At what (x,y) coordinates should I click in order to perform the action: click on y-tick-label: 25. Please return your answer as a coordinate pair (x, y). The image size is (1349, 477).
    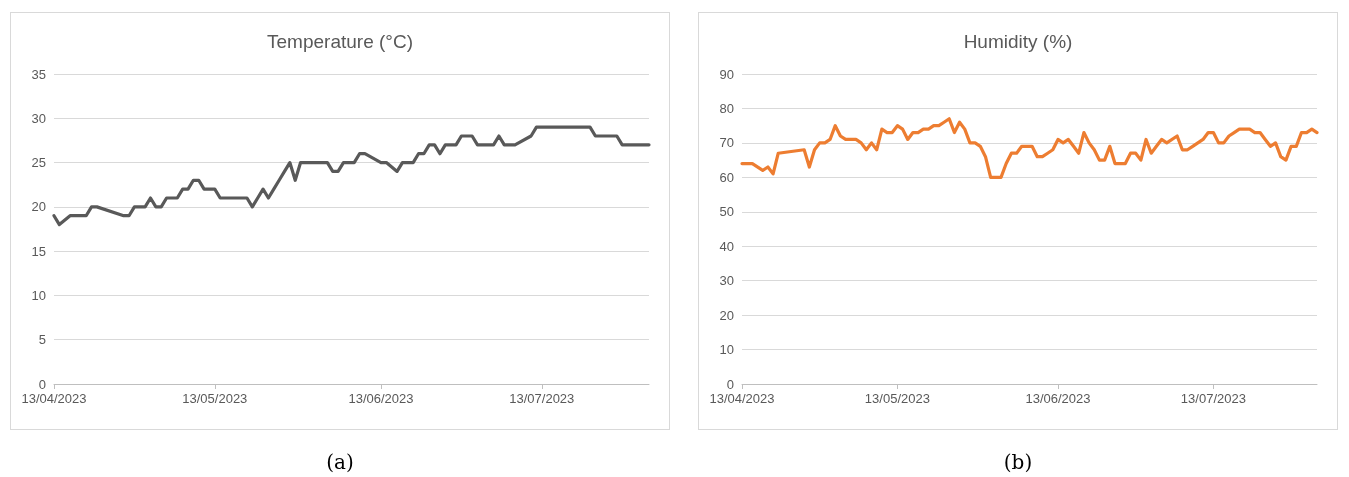
    Looking at the image, I should click on (38, 163).